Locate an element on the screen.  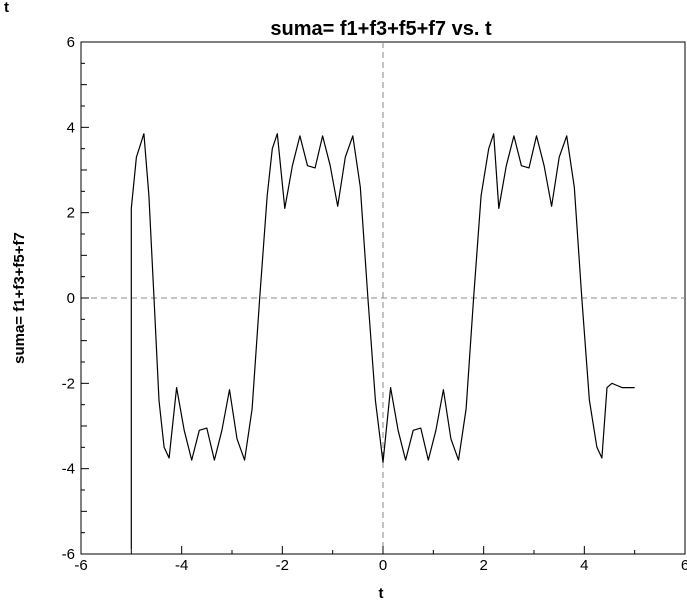
y-tick-label: 4 is located at coordinates (71, 127).